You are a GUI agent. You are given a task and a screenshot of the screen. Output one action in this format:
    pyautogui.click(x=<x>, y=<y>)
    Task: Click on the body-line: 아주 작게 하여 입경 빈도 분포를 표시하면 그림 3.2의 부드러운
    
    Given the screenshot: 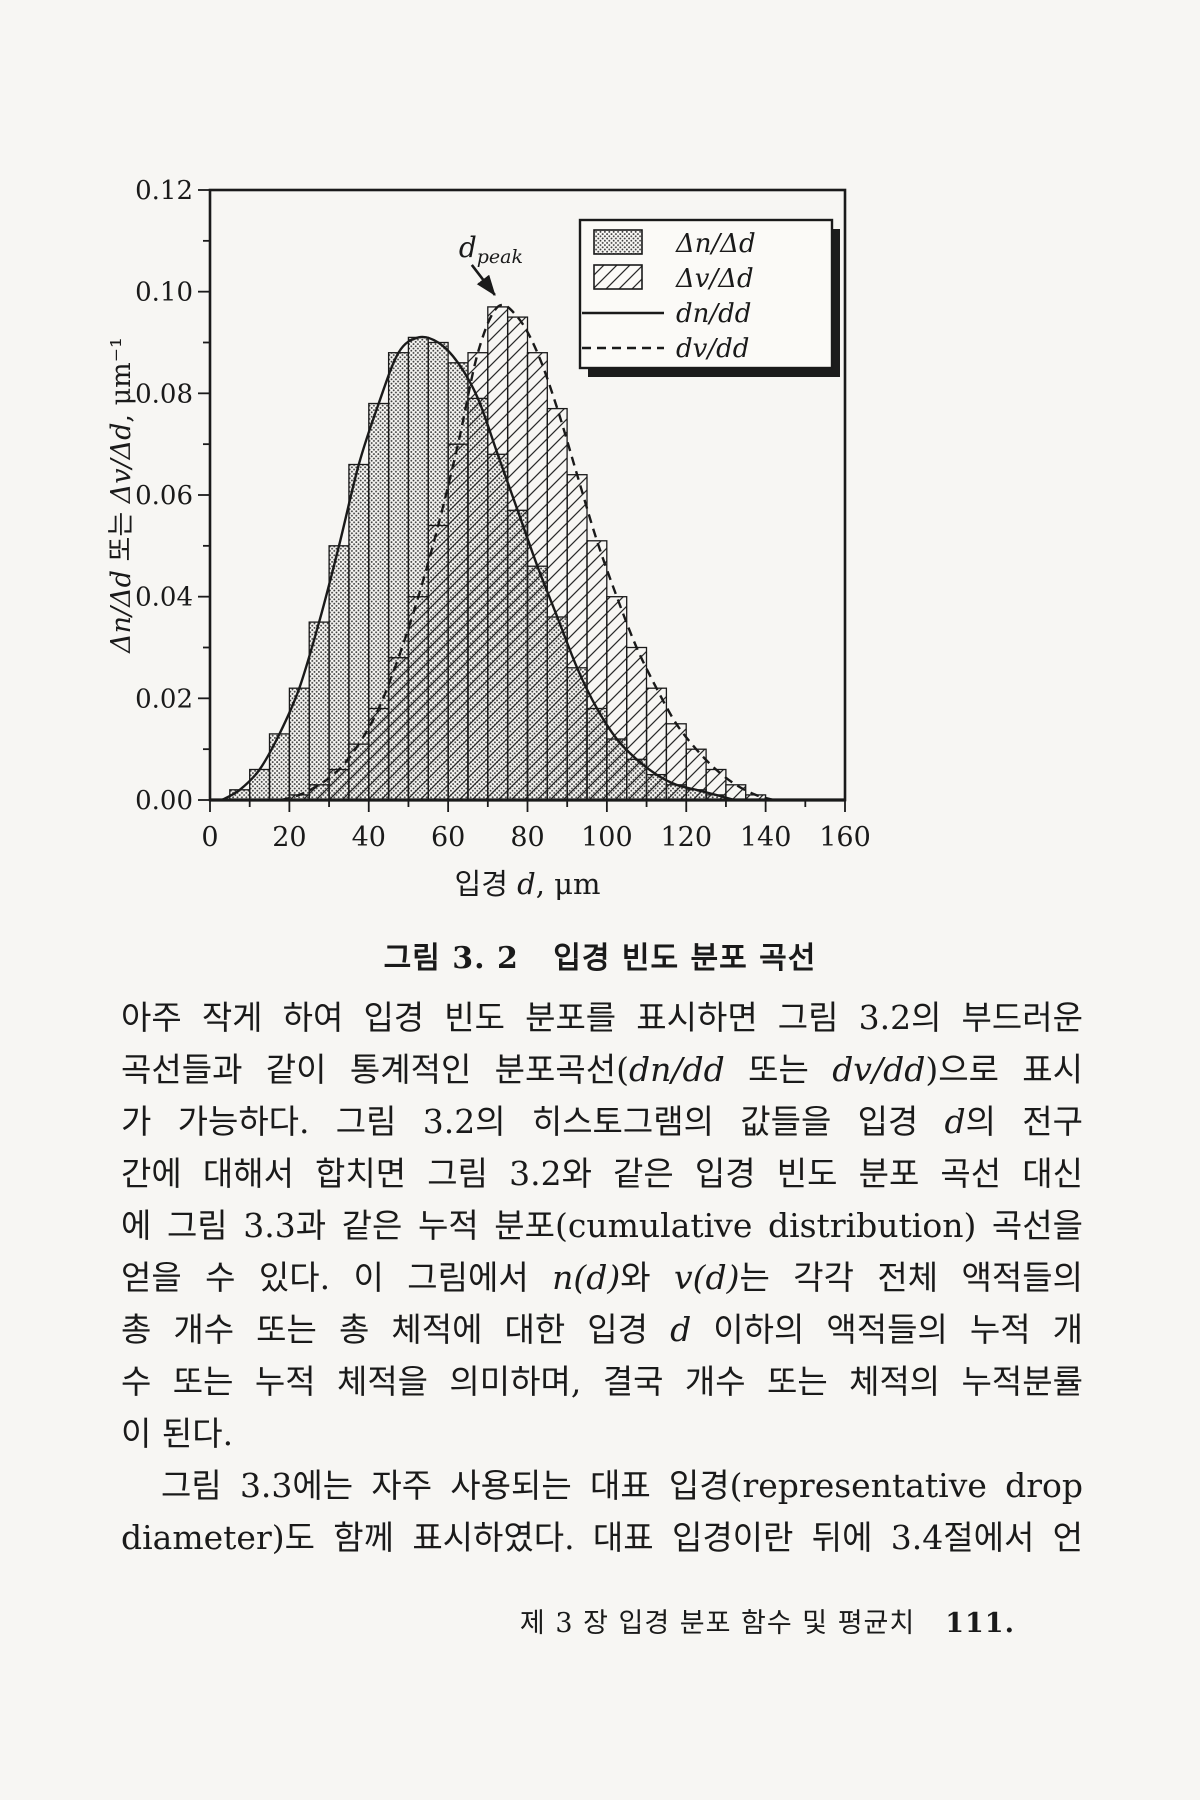 What is the action you would take?
    pyautogui.click(x=602, y=1017)
    